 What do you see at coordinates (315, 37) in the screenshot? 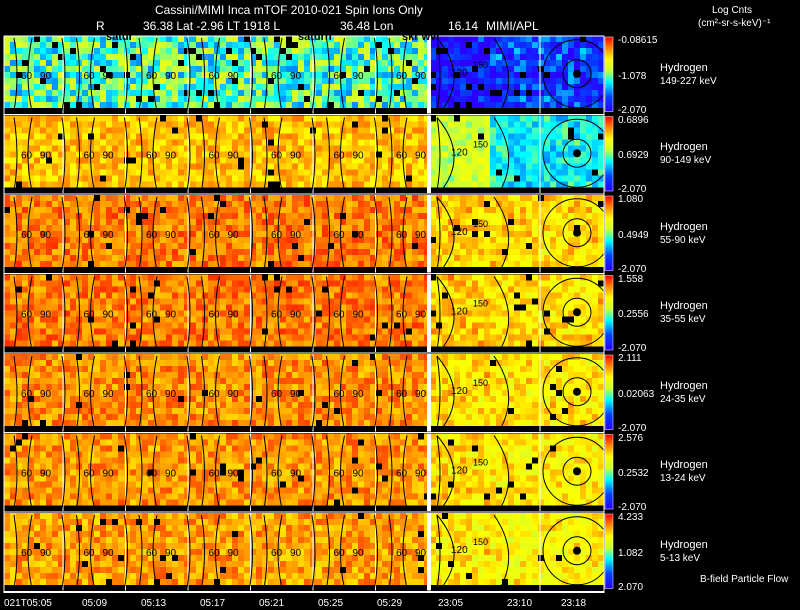
I see `saturn-marker-label-2: saturn` at bounding box center [315, 37].